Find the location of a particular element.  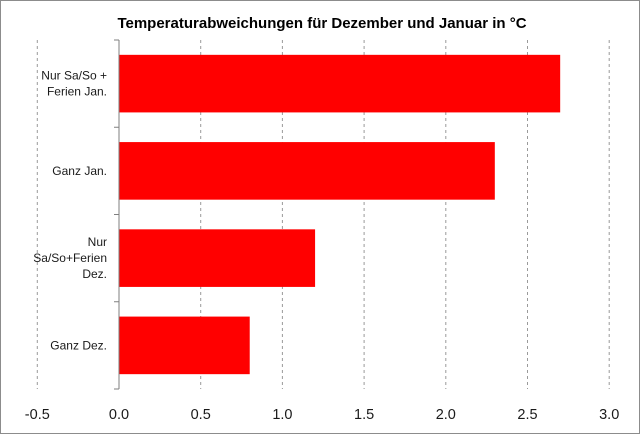

x-tick-label: -0.5 is located at coordinates (37, 415).